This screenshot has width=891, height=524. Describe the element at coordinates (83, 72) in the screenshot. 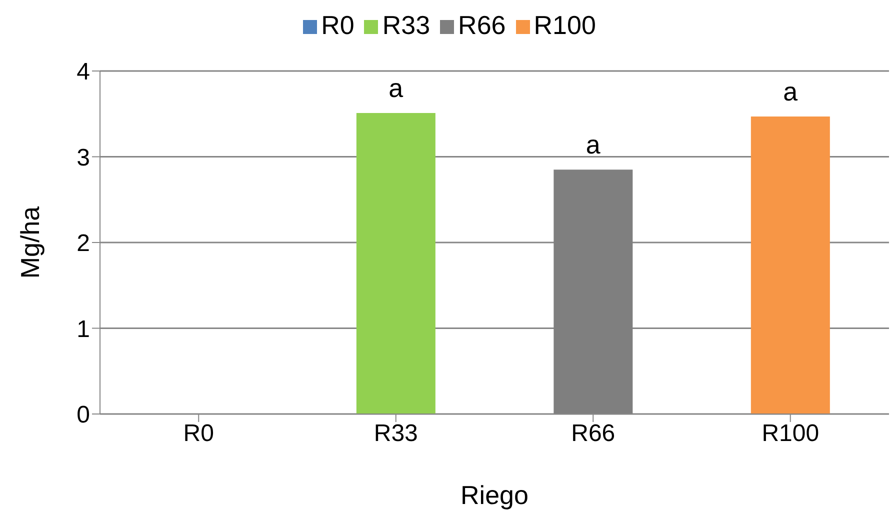

I see `y-tick-label: 4` at that location.